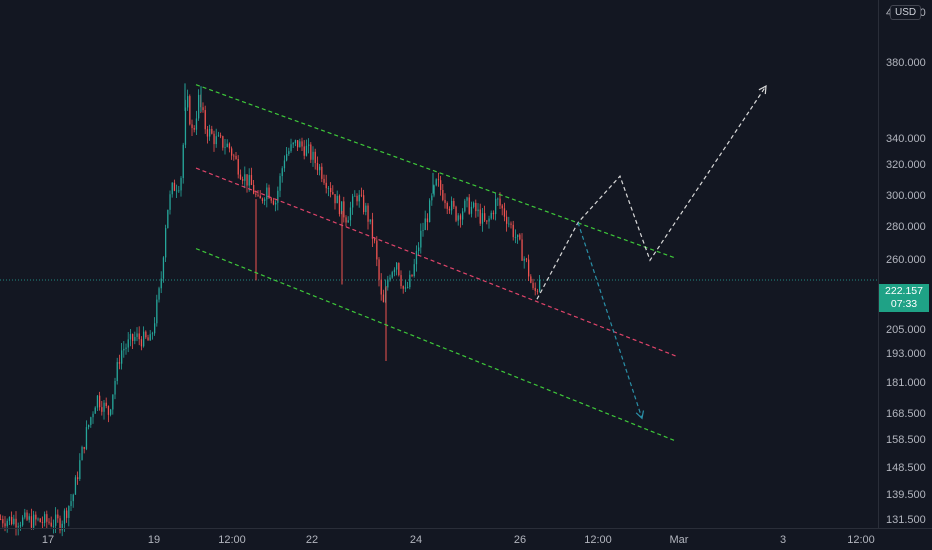 The height and width of the screenshot is (550, 932). What do you see at coordinates (154, 540) in the screenshot?
I see `x-tick-label: 19` at bounding box center [154, 540].